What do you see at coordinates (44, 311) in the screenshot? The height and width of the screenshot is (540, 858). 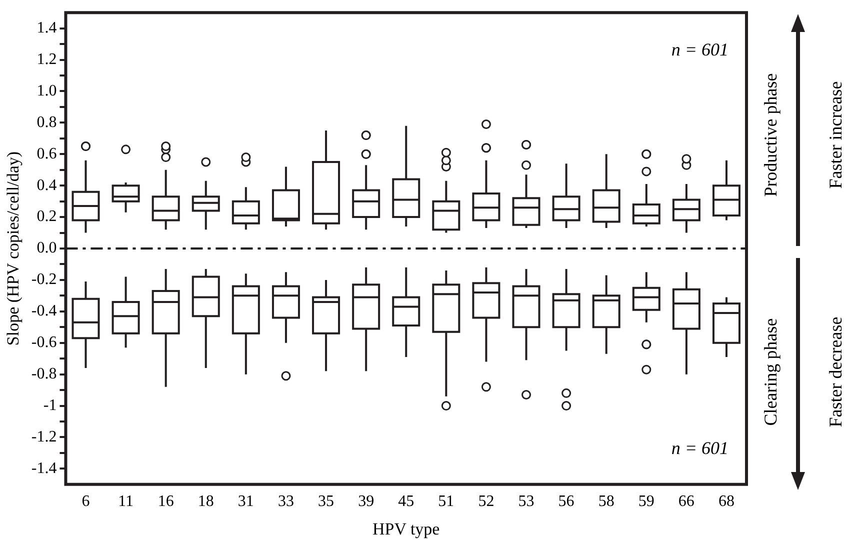 I see `y-tick-label: -0.4` at bounding box center [44, 311].